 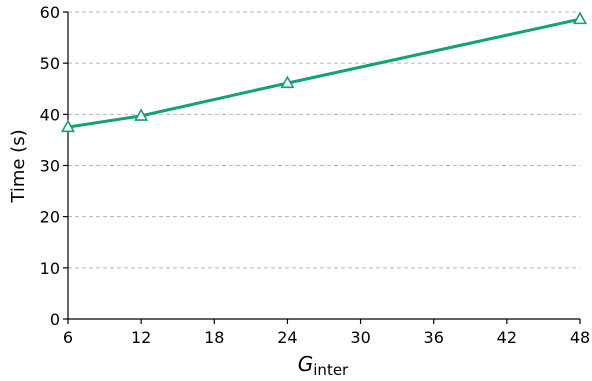 What do you see at coordinates (580, 337) in the screenshot?
I see `x-tick-label: 48` at bounding box center [580, 337].